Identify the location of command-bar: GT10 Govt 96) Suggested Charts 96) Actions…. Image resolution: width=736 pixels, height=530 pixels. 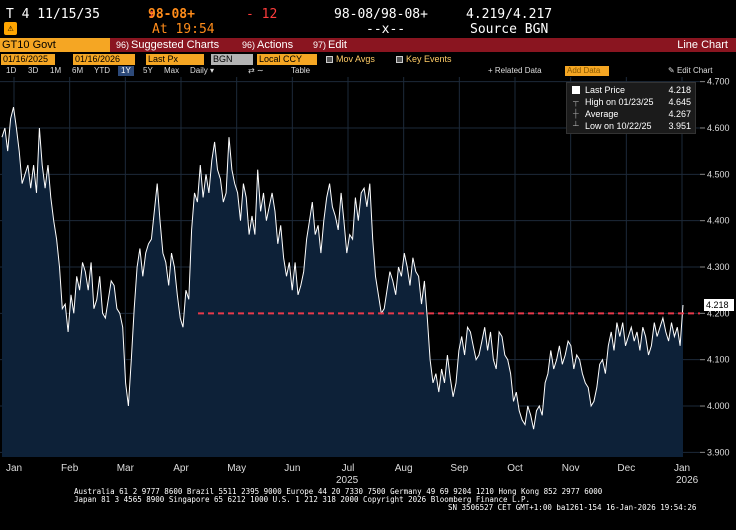
(368, 45).